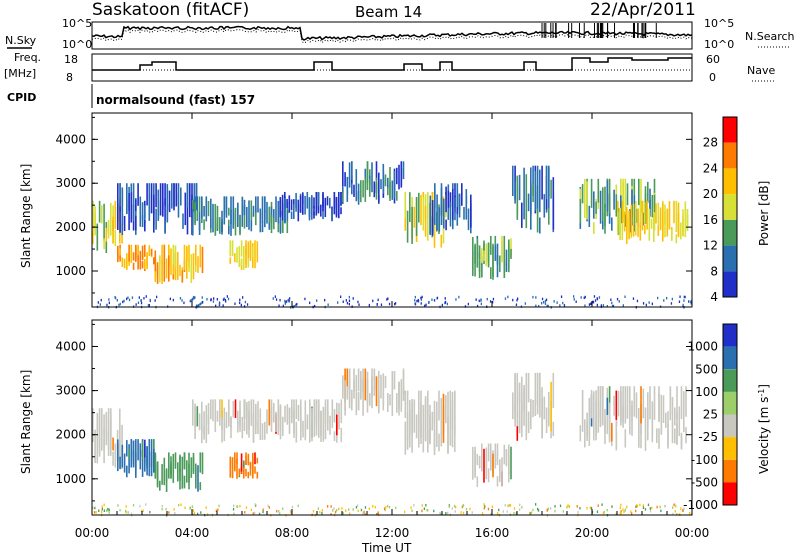 The width and height of the screenshot is (800, 558). I want to click on x-tick-label: 16:00, so click(492, 533).